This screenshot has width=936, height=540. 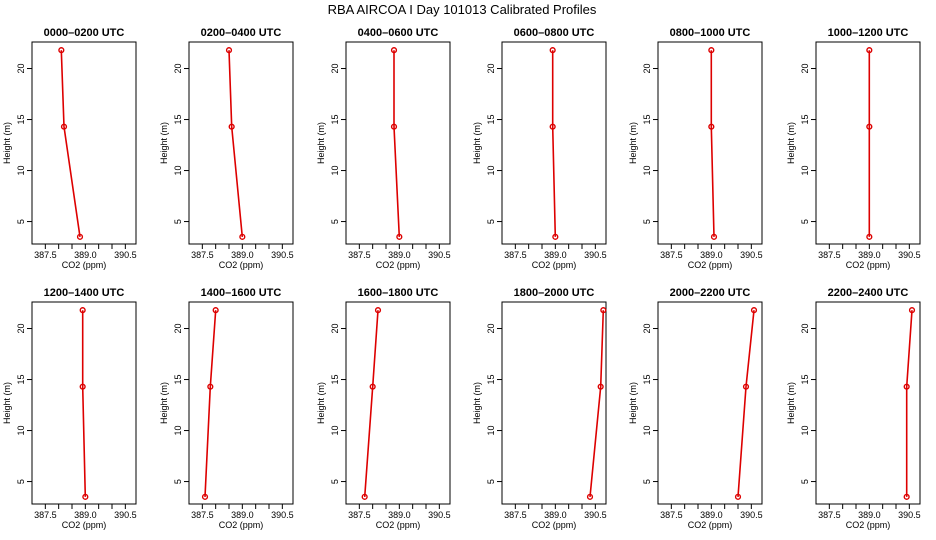 I want to click on panel-title: 0400–0600 UTC, so click(x=398, y=33).